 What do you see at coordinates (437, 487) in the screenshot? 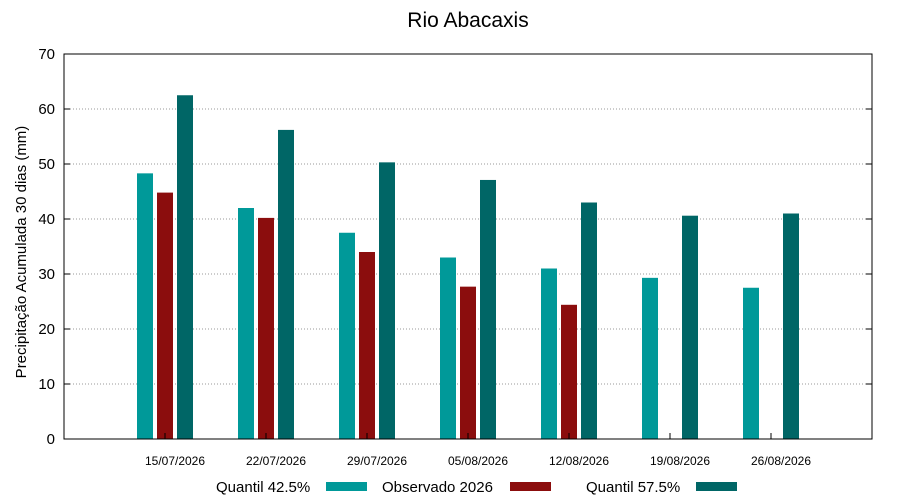
I see `legend-label: Observado 2026` at bounding box center [437, 487].